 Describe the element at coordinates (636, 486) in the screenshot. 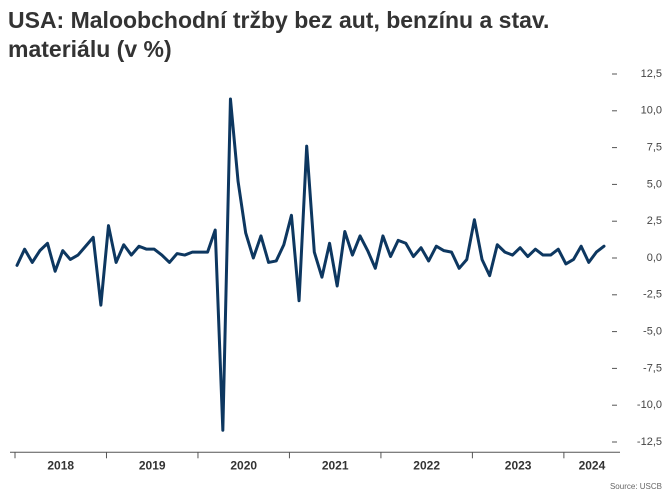

I see `source: Source: USCB` at that location.